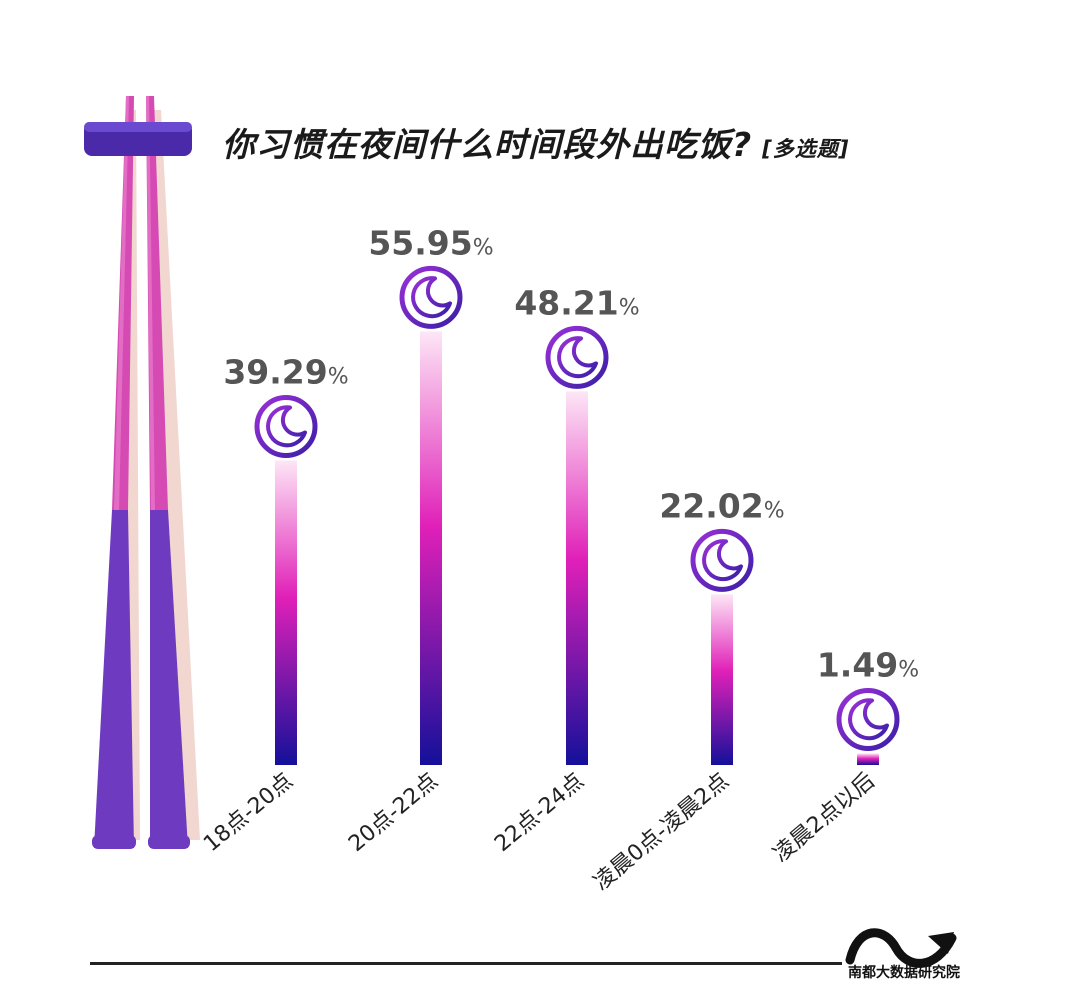 Image resolution: width=1080 pixels, height=986 pixels. I want to click on category-label: 18点-20点, so click(248, 812).